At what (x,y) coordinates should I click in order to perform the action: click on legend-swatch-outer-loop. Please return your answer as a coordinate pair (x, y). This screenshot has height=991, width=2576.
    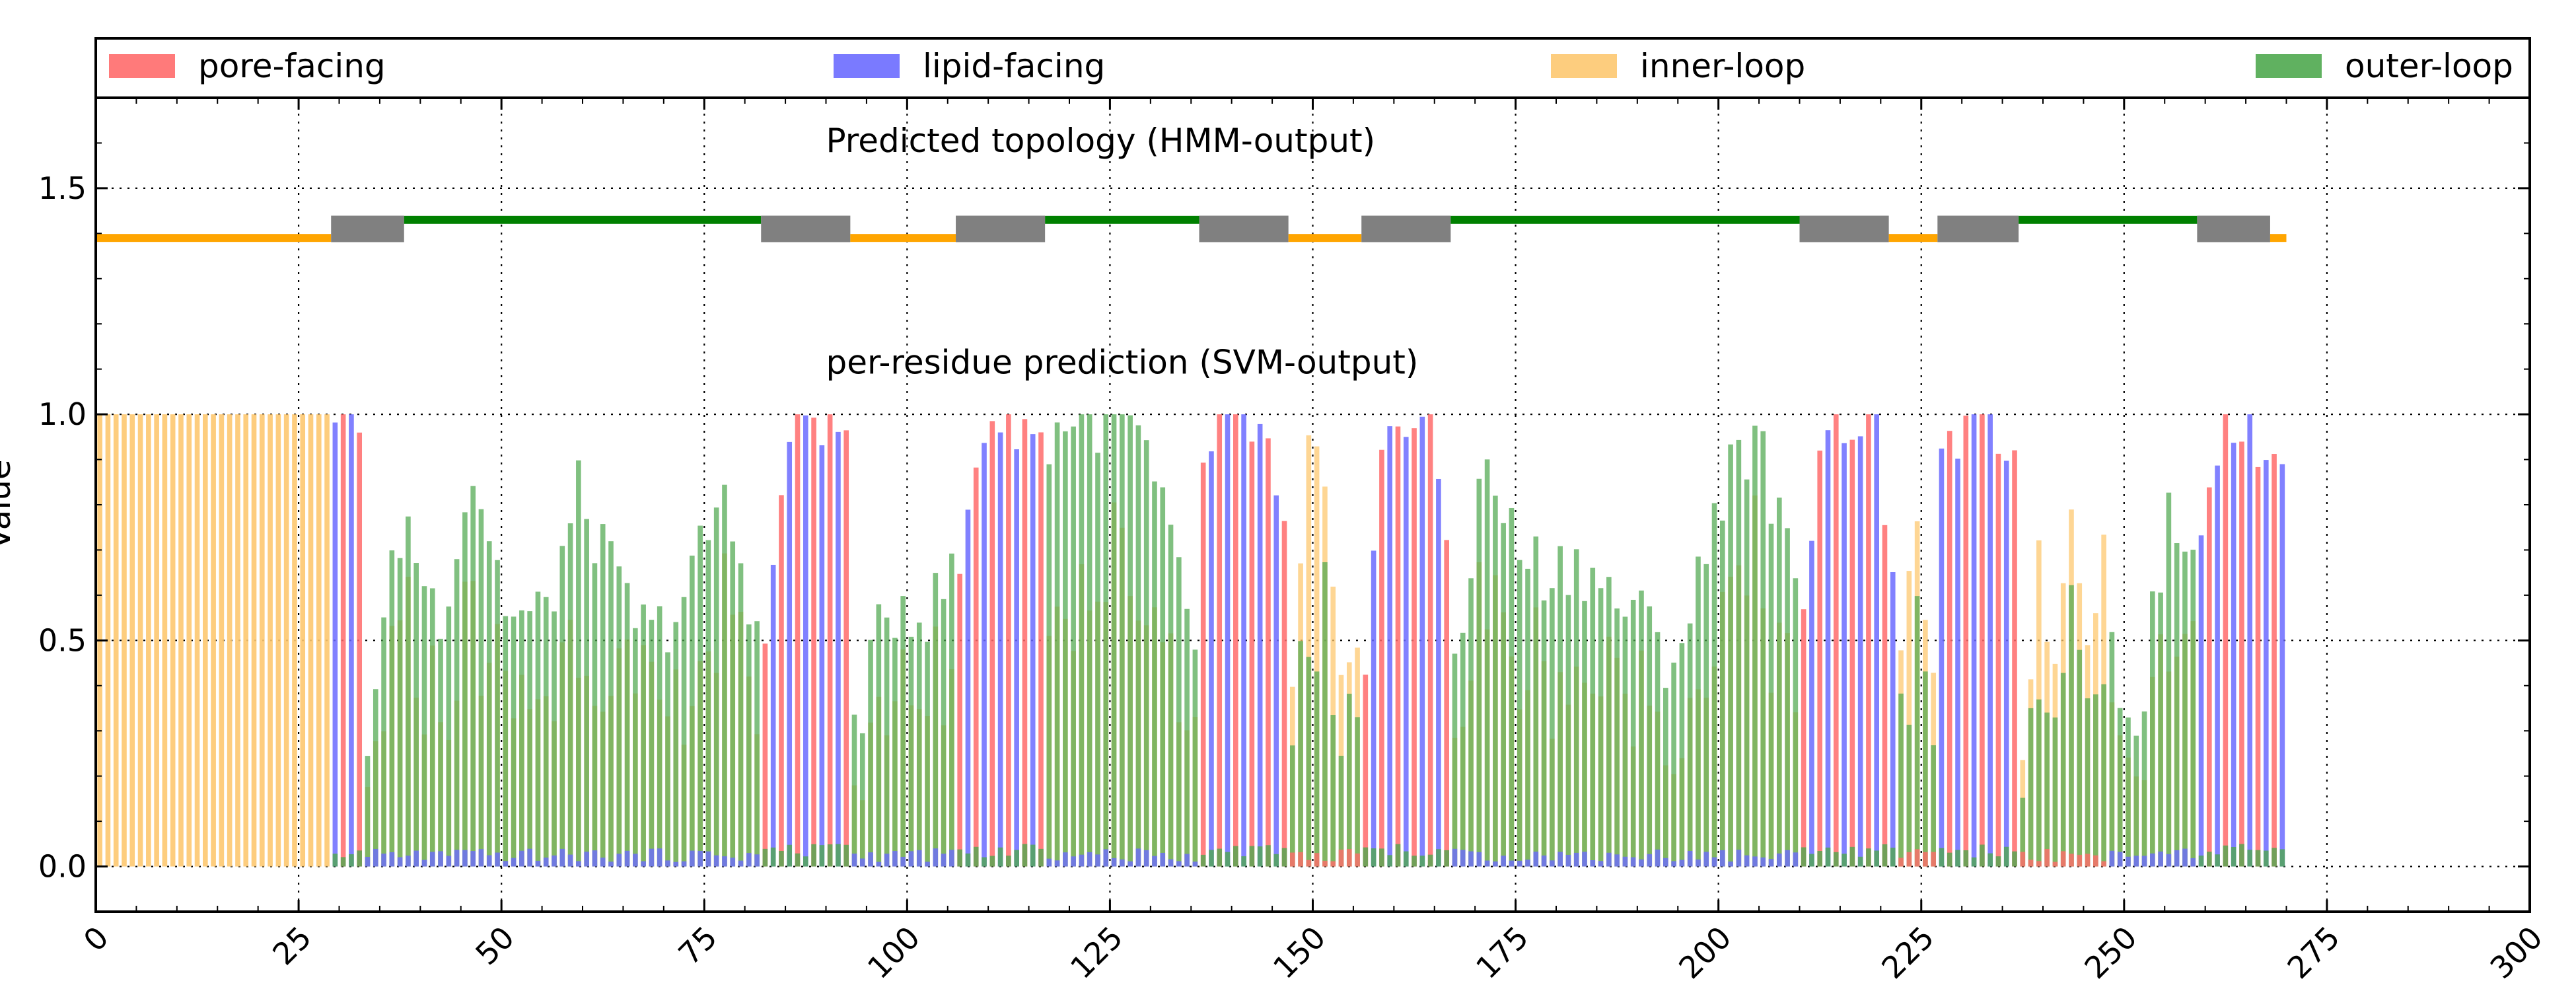
    Looking at the image, I should click on (2289, 66).